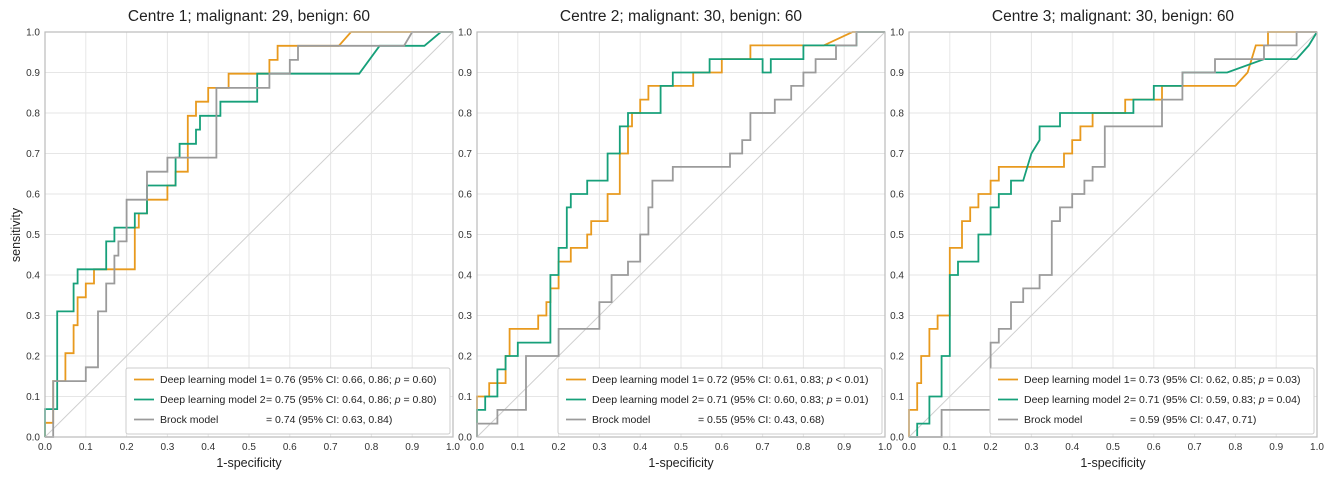  What do you see at coordinates (16, 234) in the screenshot?
I see `y-axis-label: sensitivity` at bounding box center [16, 234].